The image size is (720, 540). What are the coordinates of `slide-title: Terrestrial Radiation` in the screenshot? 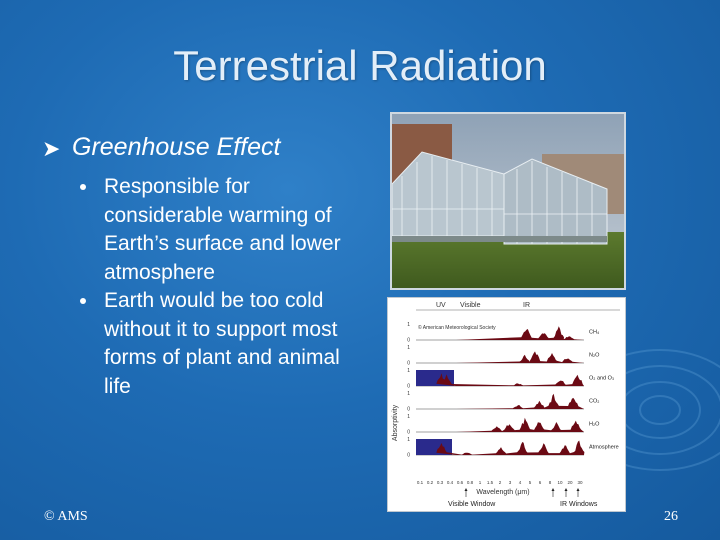 It's located at (360, 65).